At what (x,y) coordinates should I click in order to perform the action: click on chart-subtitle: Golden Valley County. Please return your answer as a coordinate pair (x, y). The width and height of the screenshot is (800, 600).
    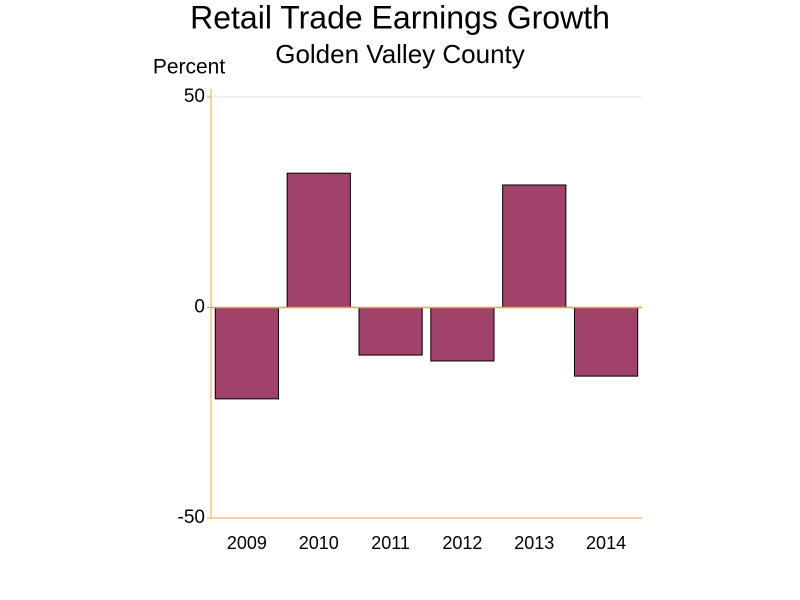
    Looking at the image, I should click on (400, 54).